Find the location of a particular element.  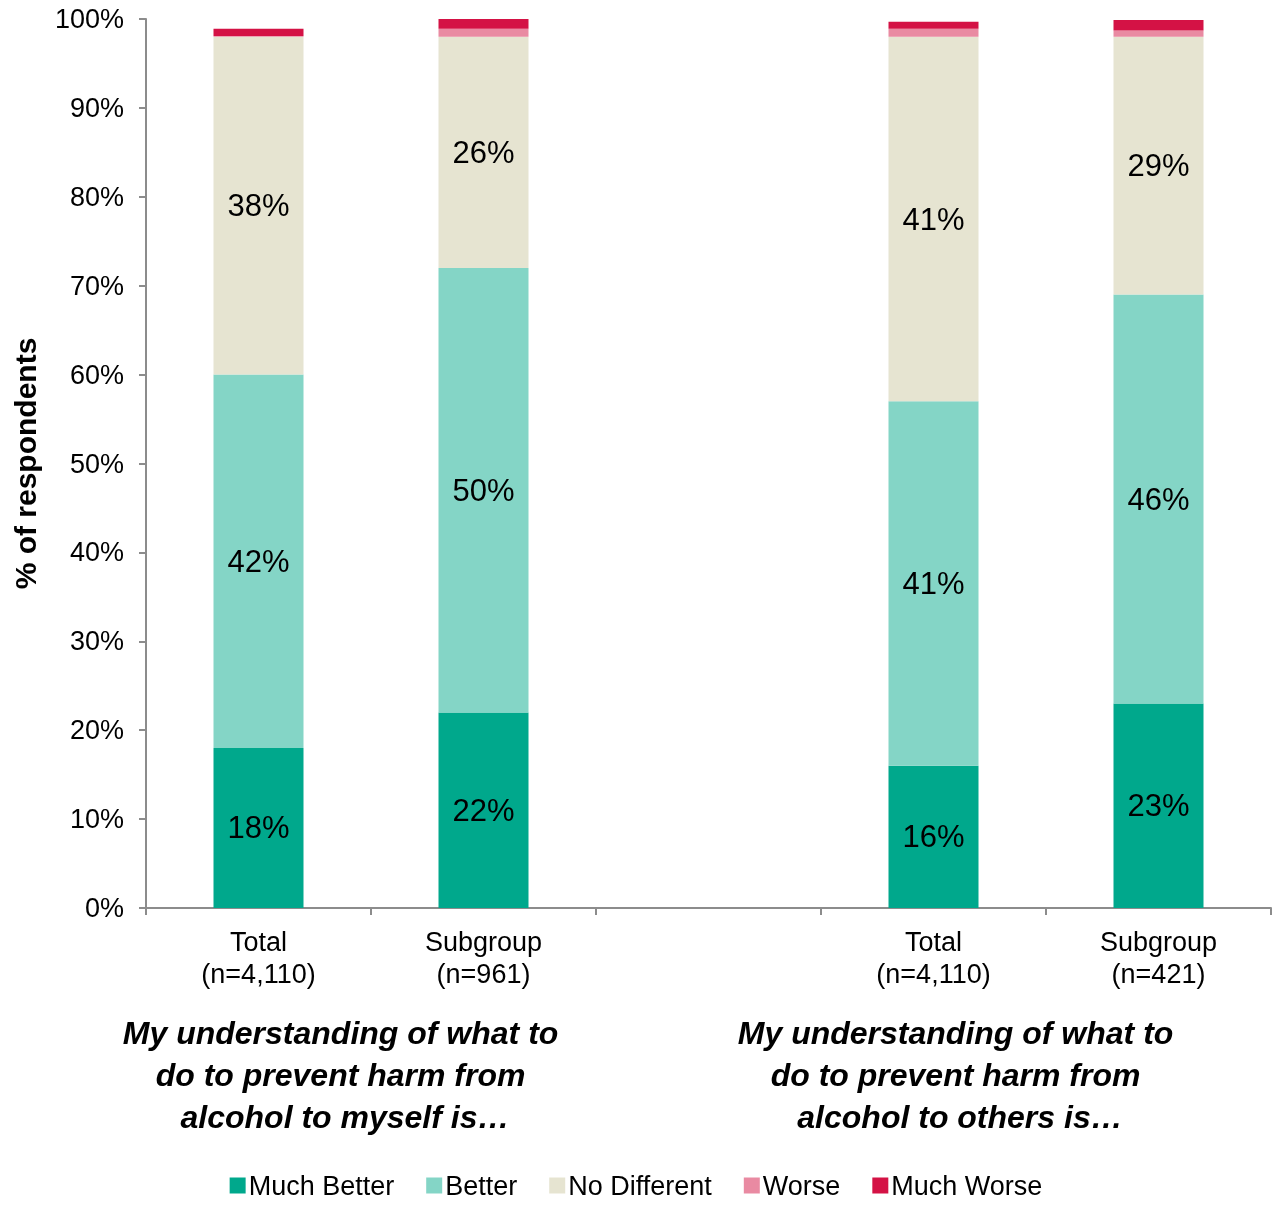

legend-label: Much Better is located at coordinates (321, 1185).